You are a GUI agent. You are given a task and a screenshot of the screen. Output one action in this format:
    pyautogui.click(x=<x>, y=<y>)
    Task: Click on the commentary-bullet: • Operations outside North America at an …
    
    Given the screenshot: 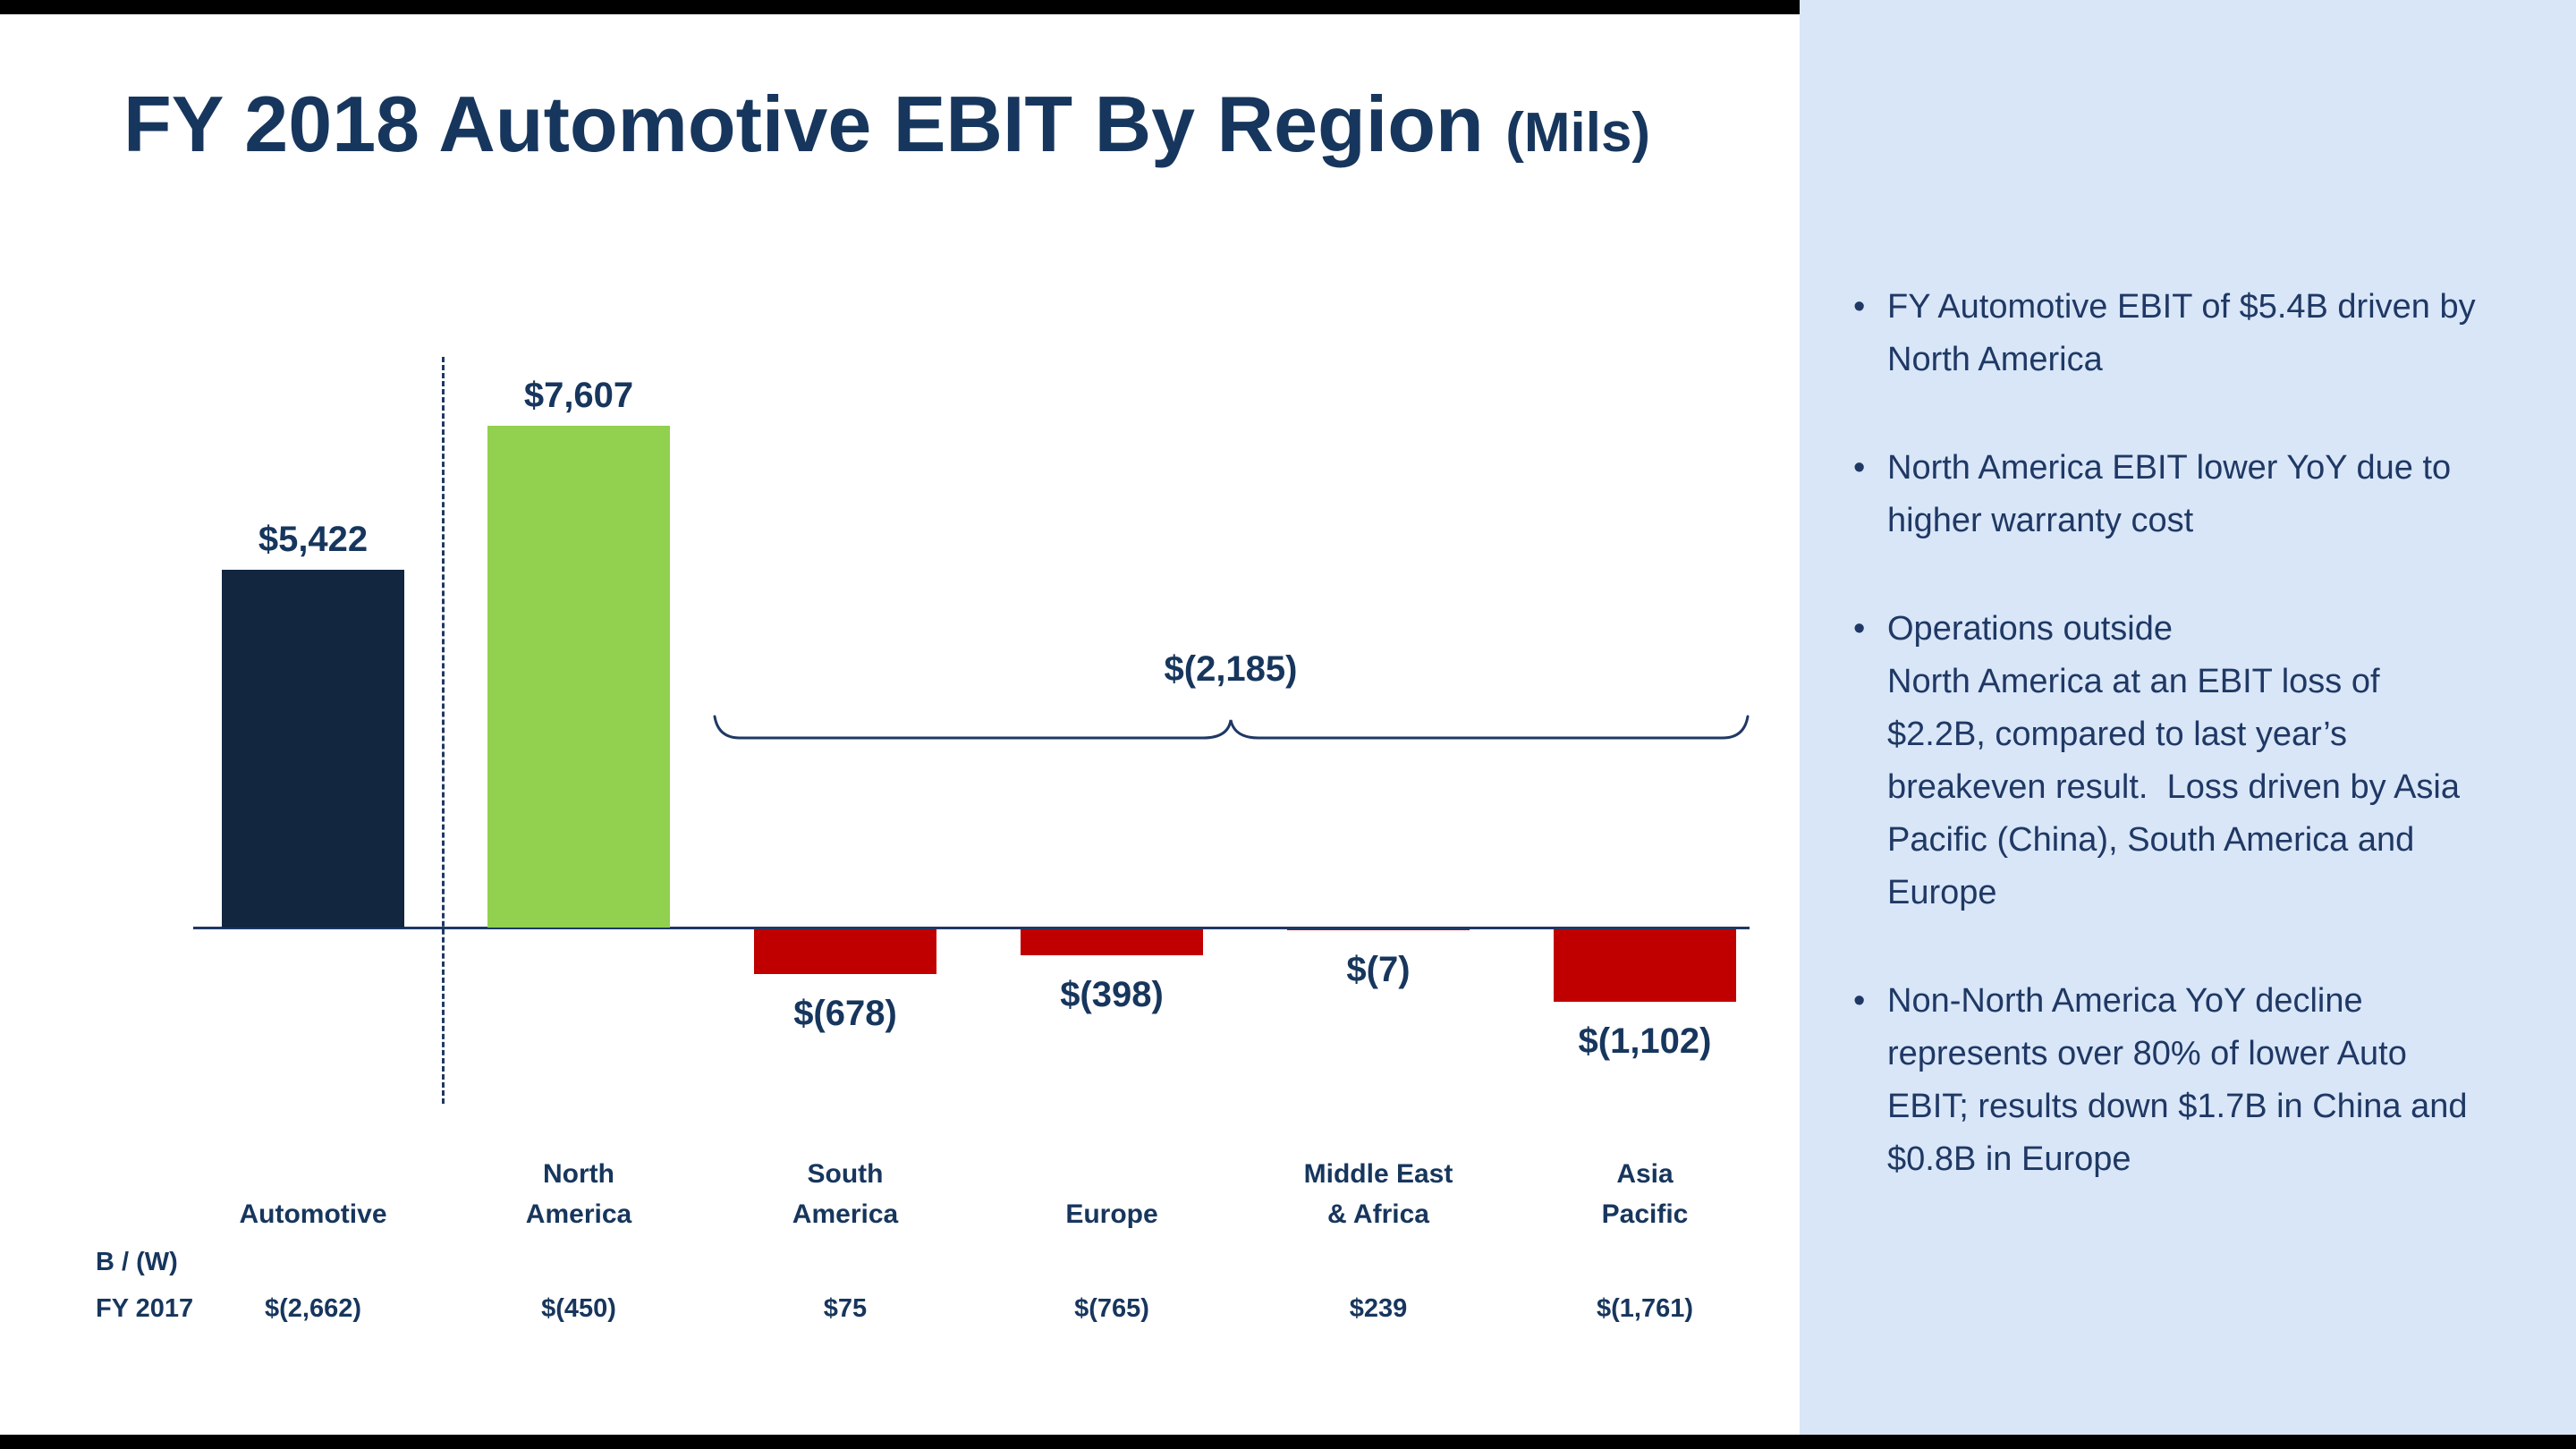 What is the action you would take?
    pyautogui.click(x=2198, y=761)
    